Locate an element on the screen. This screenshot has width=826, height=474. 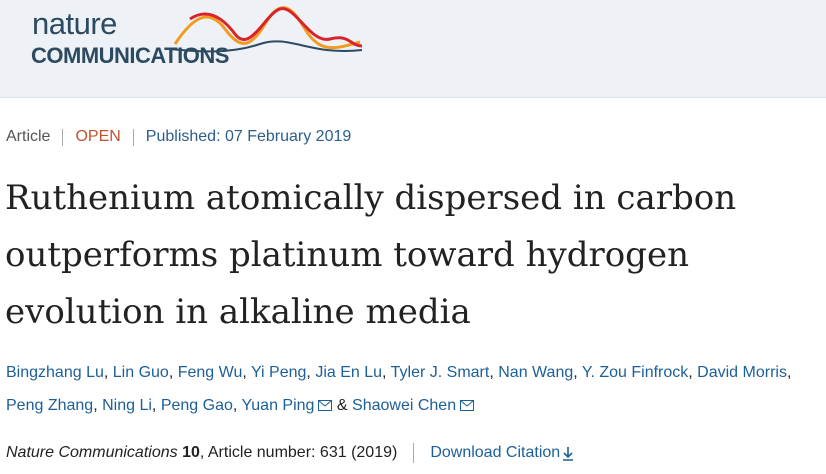
title-line: evolution in alkaline media is located at coordinates (238, 312).